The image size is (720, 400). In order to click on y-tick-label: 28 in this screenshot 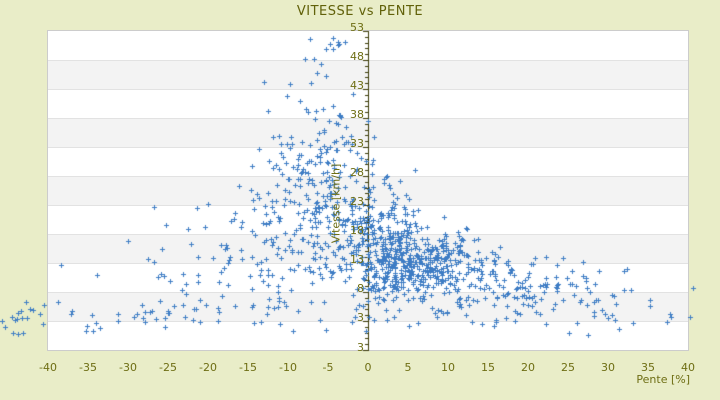, I will do `click(357, 172)`.